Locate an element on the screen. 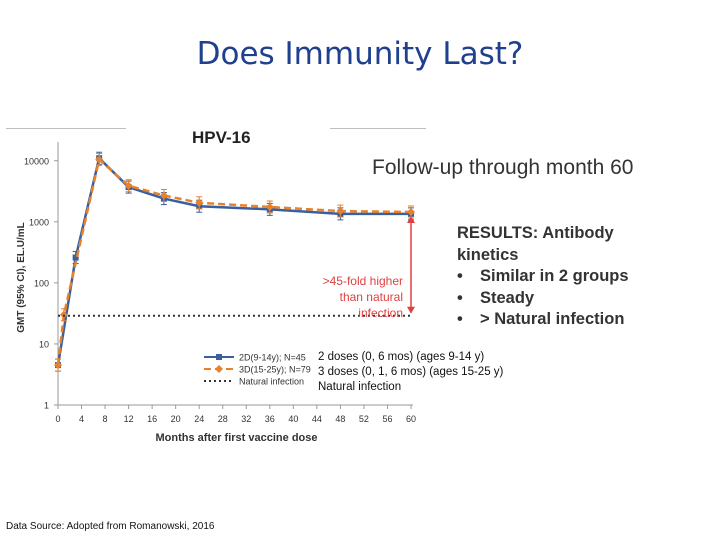 Image resolution: width=720 pixels, height=540 pixels. y-tick-label: 1000 is located at coordinates (39, 222).